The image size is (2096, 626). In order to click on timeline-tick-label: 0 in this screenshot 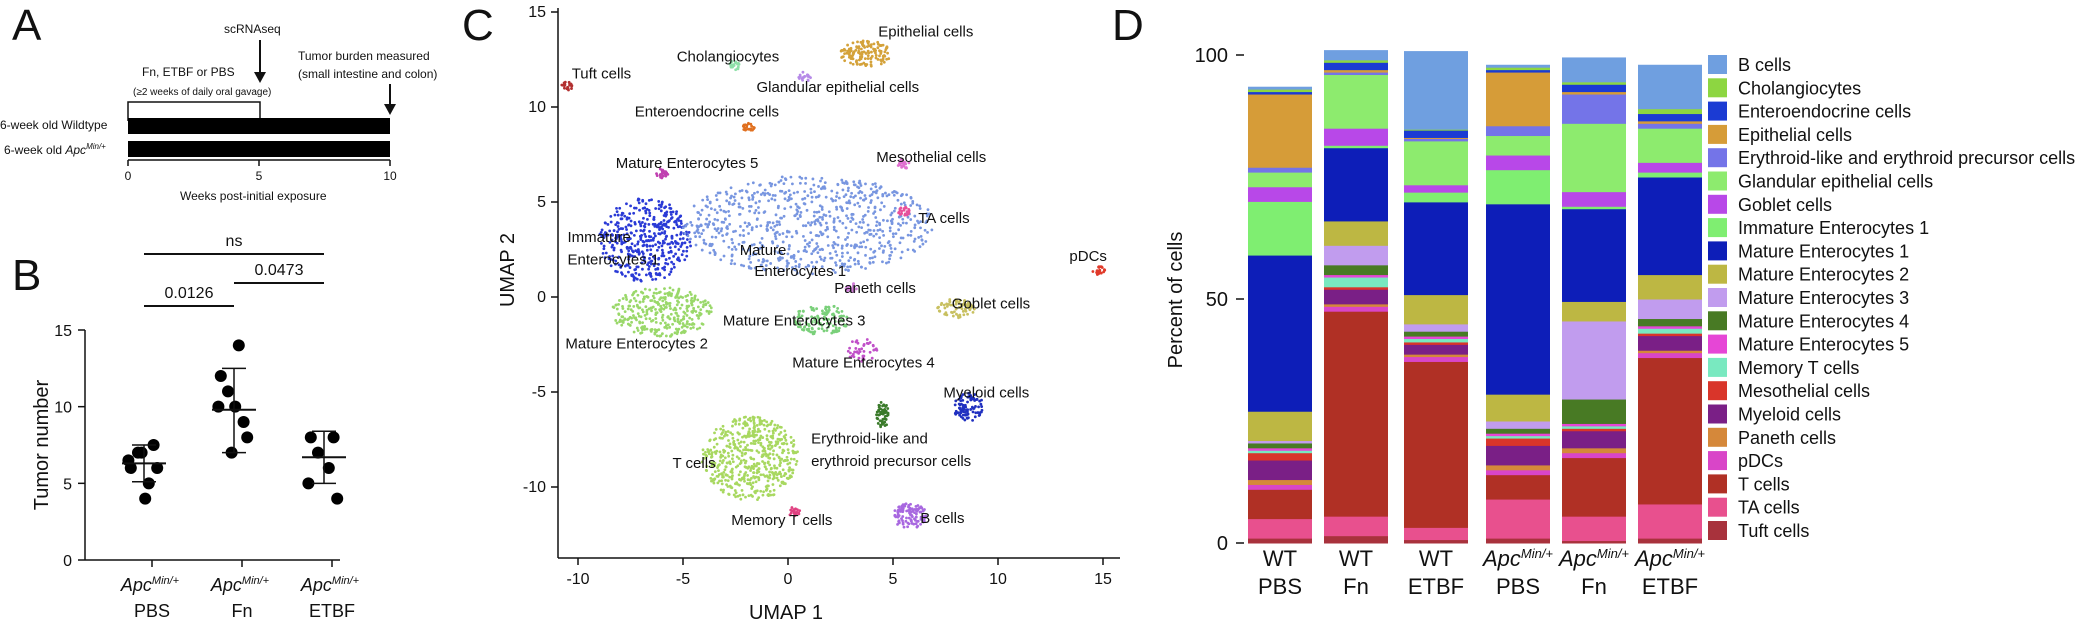, I will do `click(128, 176)`.